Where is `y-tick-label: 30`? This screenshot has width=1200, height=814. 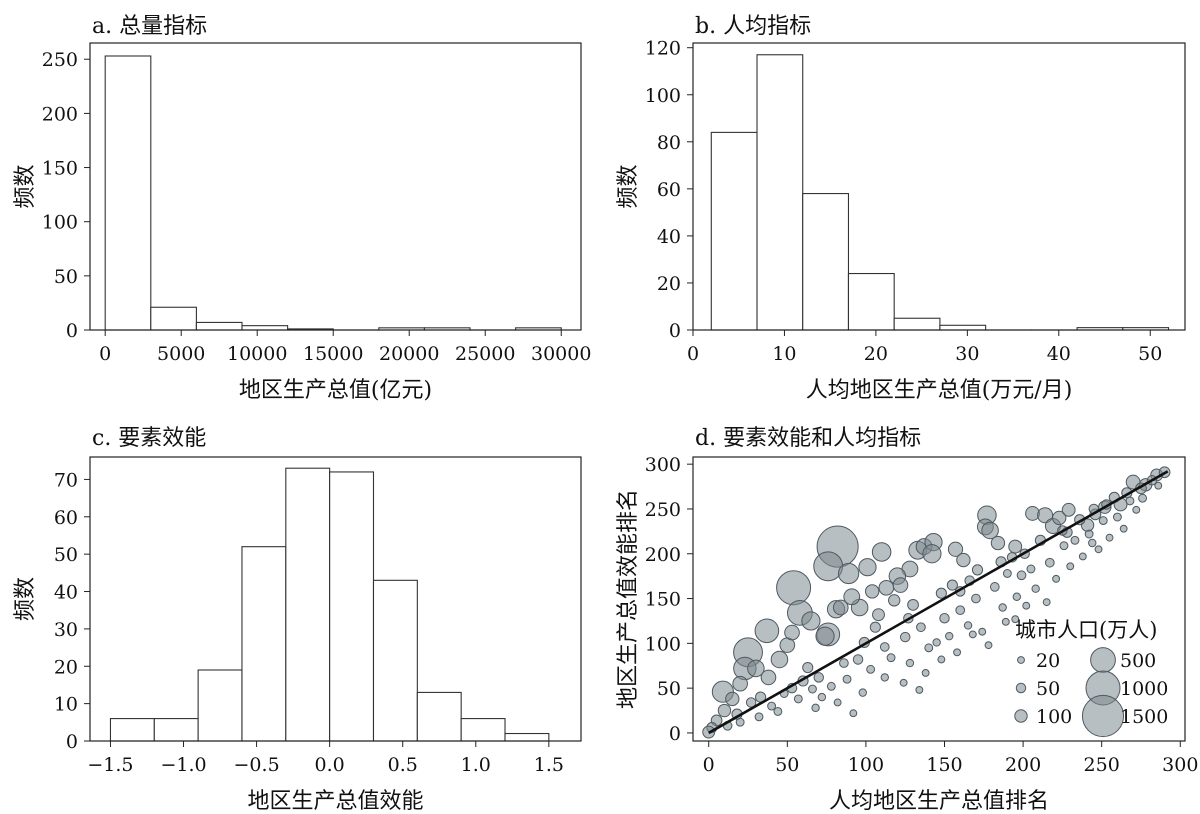
y-tick-label: 30 is located at coordinates (66, 630).